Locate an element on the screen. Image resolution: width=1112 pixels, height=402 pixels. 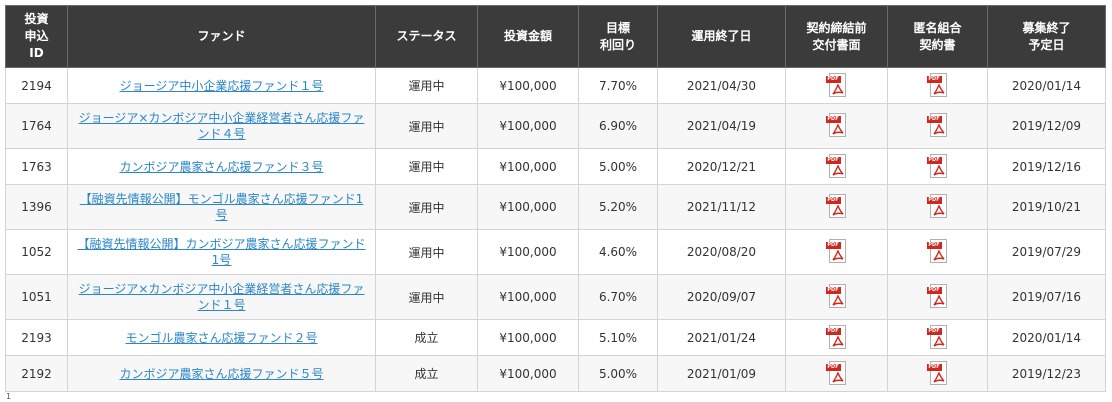
fund-link: ジョージア×カンボジア中小企業経営者さん応援ファンド４号 is located at coordinates (221, 126).